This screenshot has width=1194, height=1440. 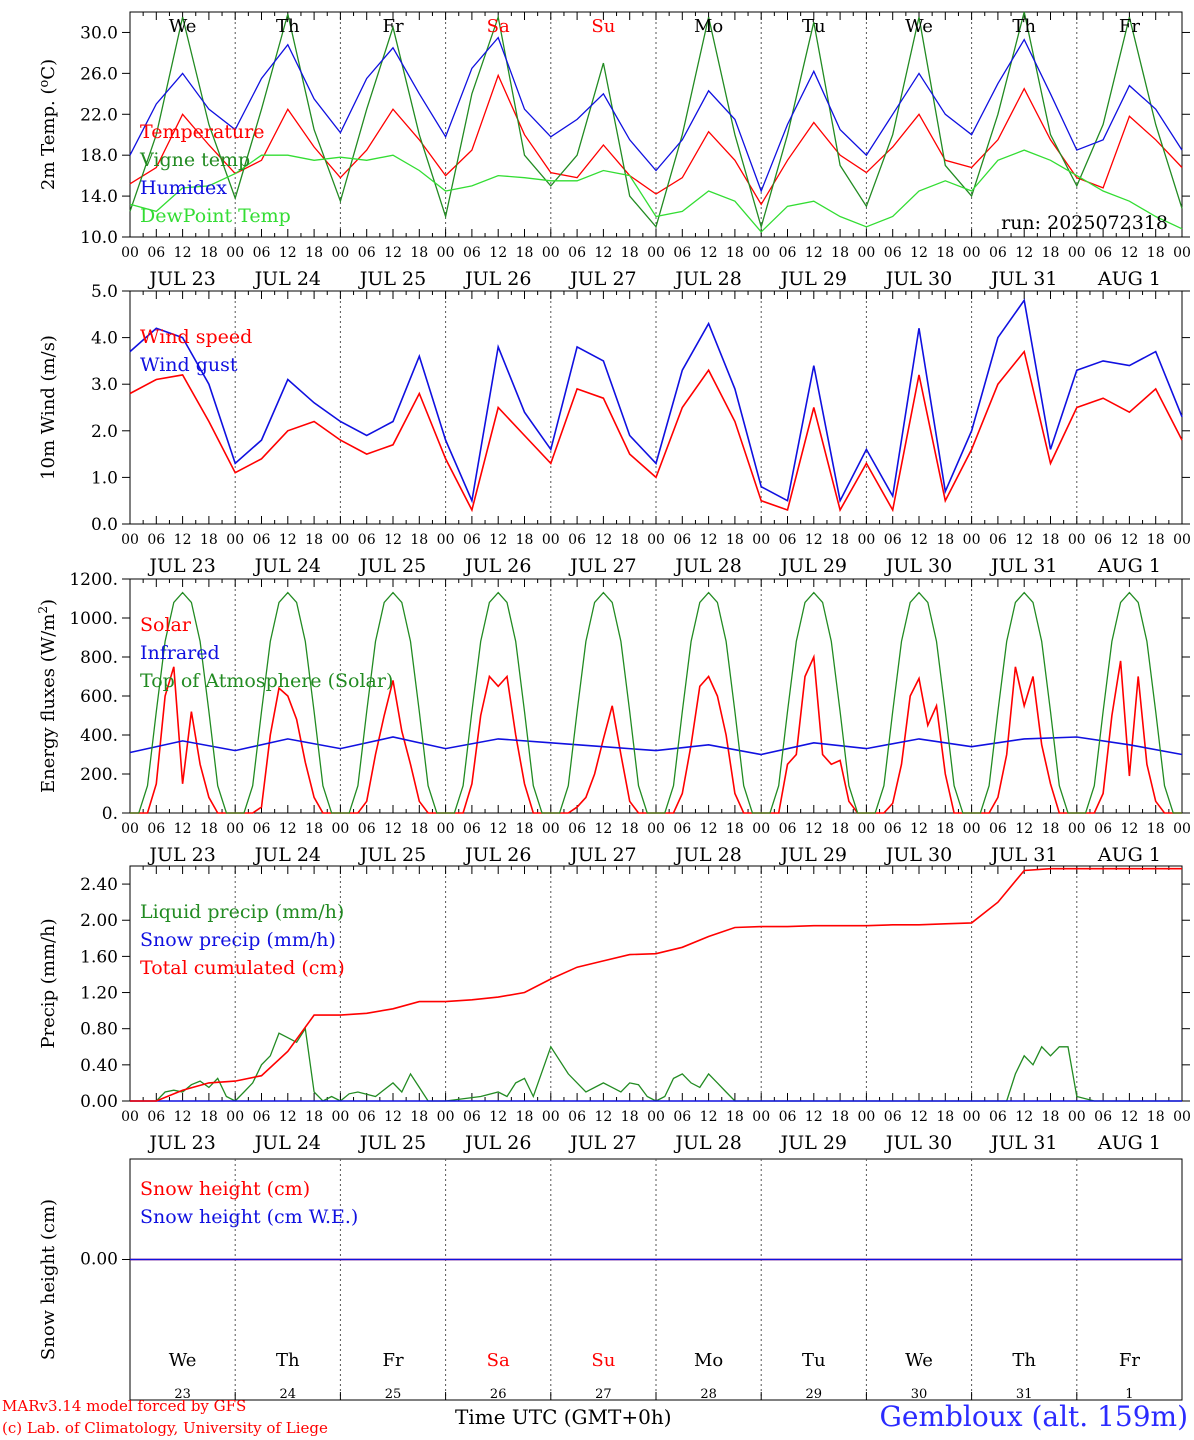 What do you see at coordinates (99, 921) in the screenshot?
I see `y-tick-label: 2.00` at bounding box center [99, 921].